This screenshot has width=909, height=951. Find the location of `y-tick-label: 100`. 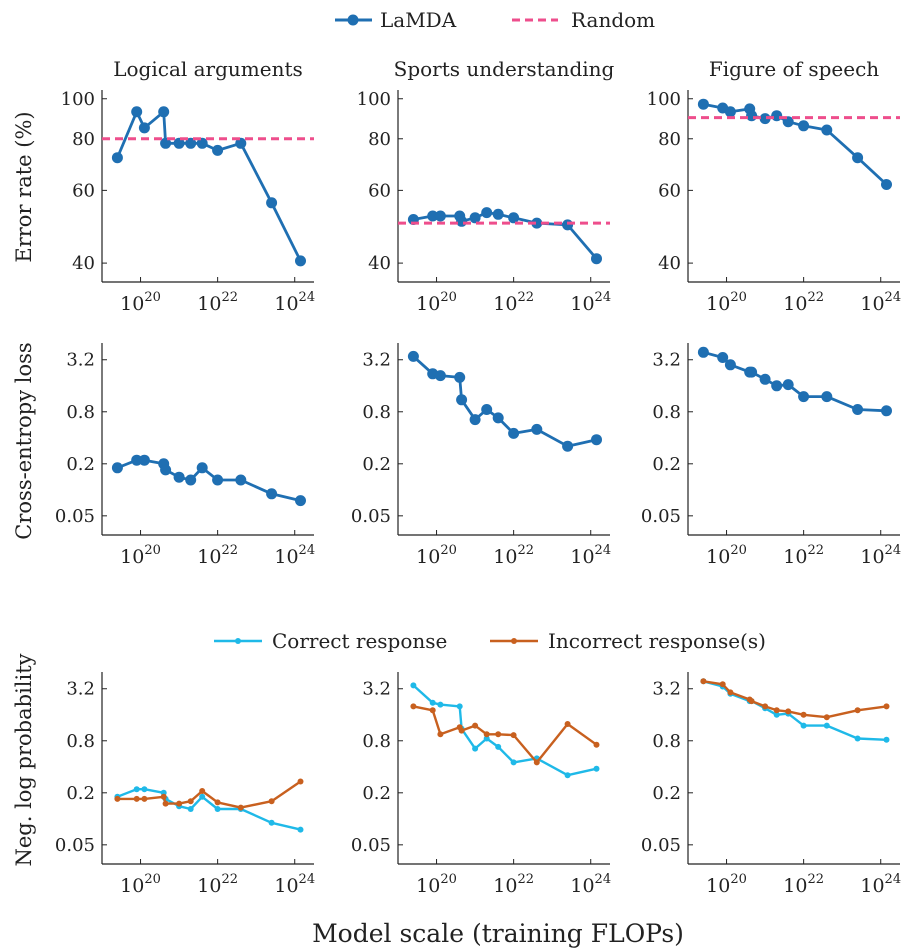

y-tick-label: 100 is located at coordinates (664, 99).